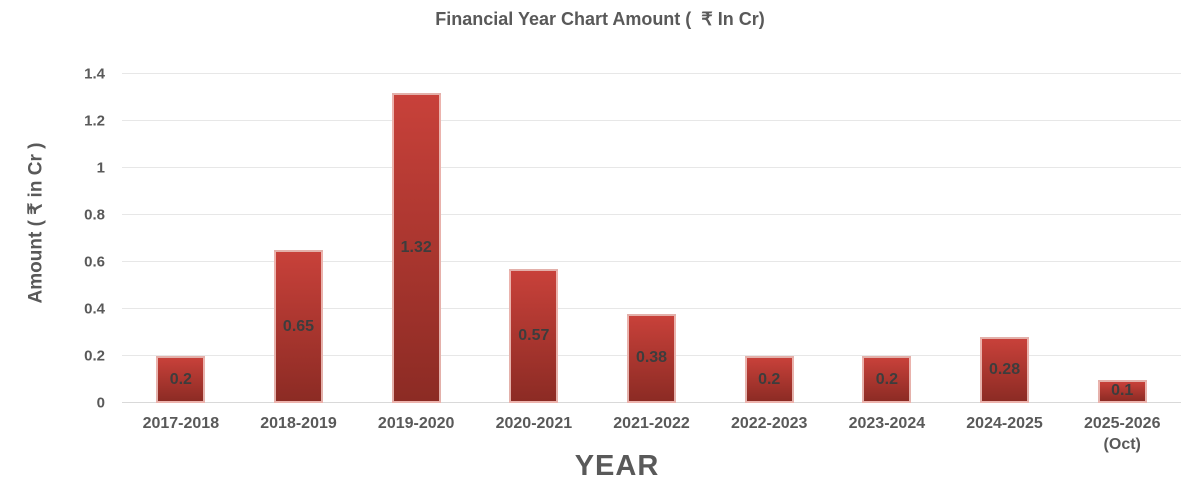 The width and height of the screenshot is (1181, 490). Describe the element at coordinates (887, 423) in the screenshot. I see `x-tick-label: 2023-2024` at that location.